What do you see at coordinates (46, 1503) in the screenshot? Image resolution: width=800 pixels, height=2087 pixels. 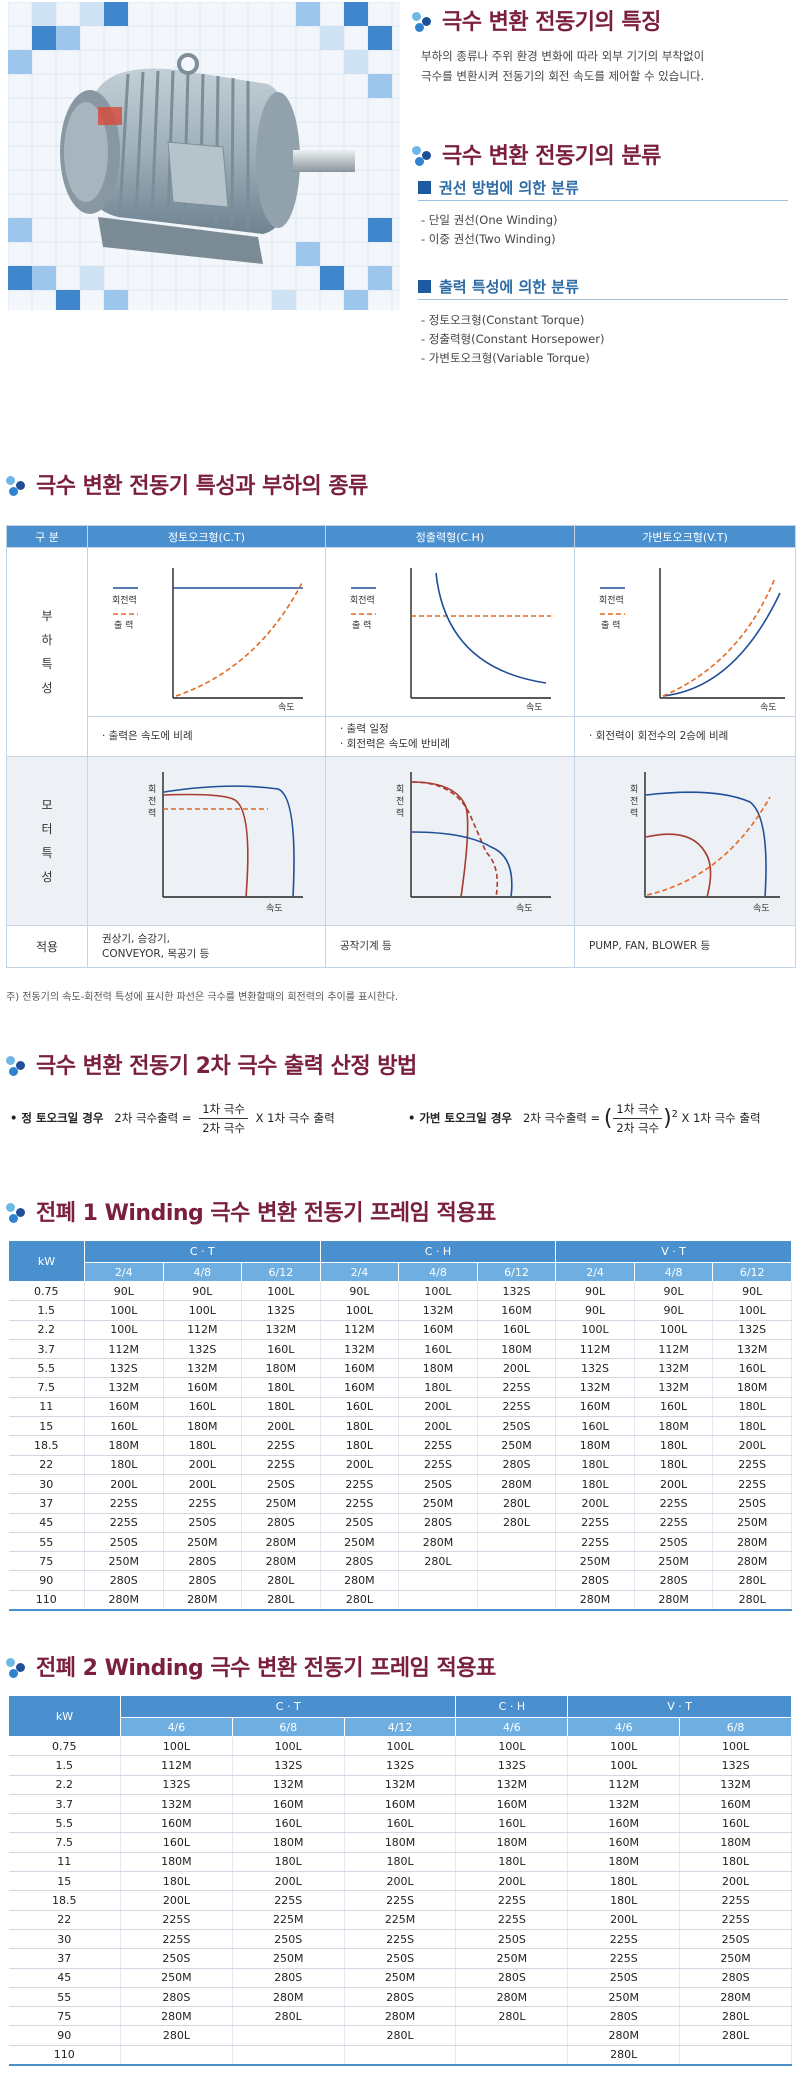 I see `kw-cell: 37` at bounding box center [46, 1503].